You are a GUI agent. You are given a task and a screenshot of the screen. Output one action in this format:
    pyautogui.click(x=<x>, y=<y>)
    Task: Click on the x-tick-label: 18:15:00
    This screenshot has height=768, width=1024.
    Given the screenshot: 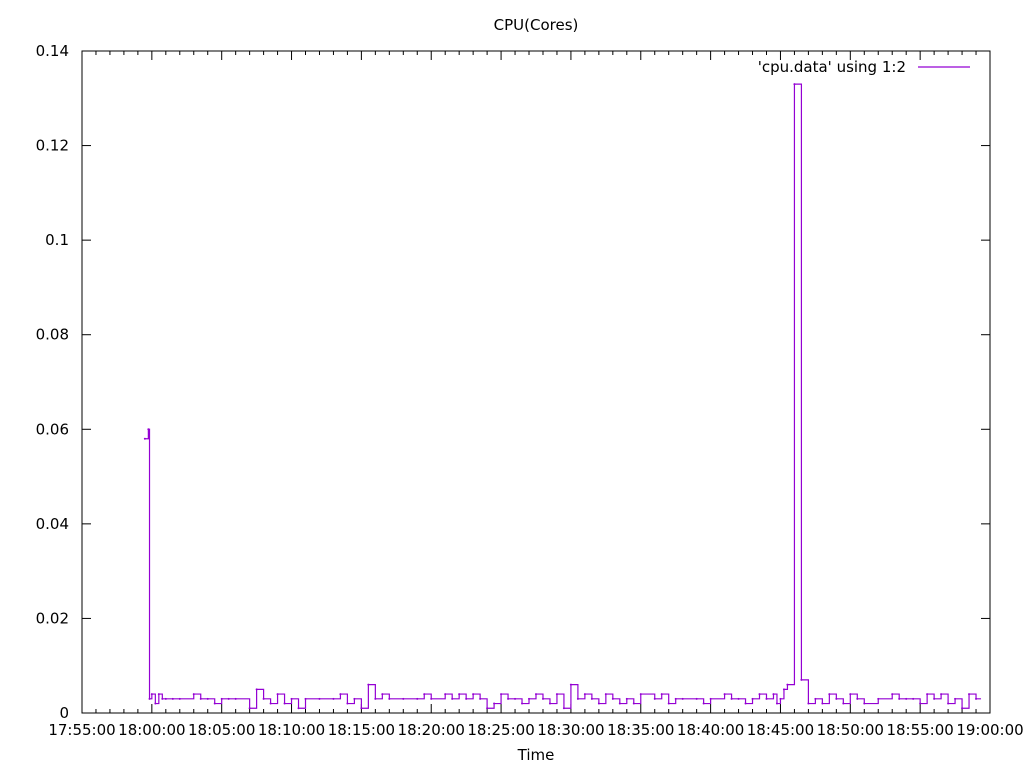 What is the action you would take?
    pyautogui.click(x=361, y=730)
    